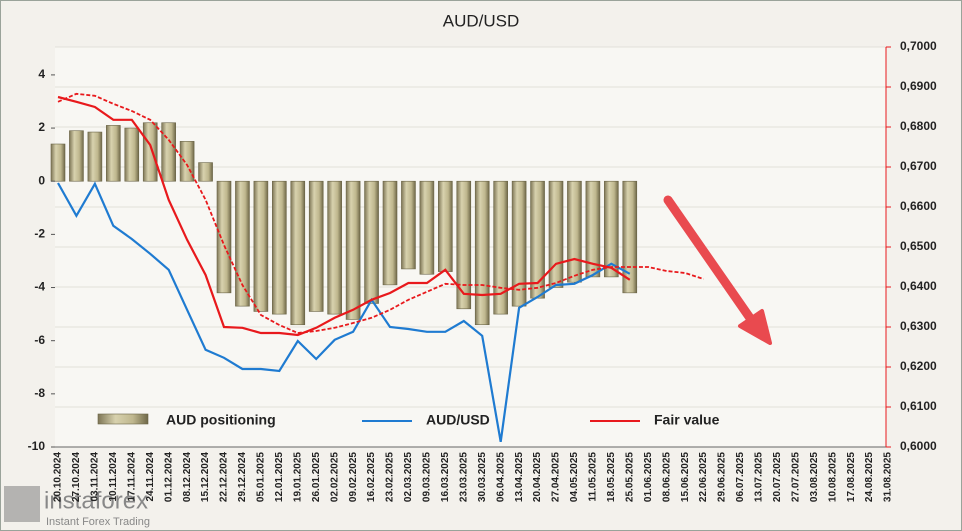 The width and height of the screenshot is (962, 531). I want to click on y2-tick-label: 0,6600, so click(918, 206).